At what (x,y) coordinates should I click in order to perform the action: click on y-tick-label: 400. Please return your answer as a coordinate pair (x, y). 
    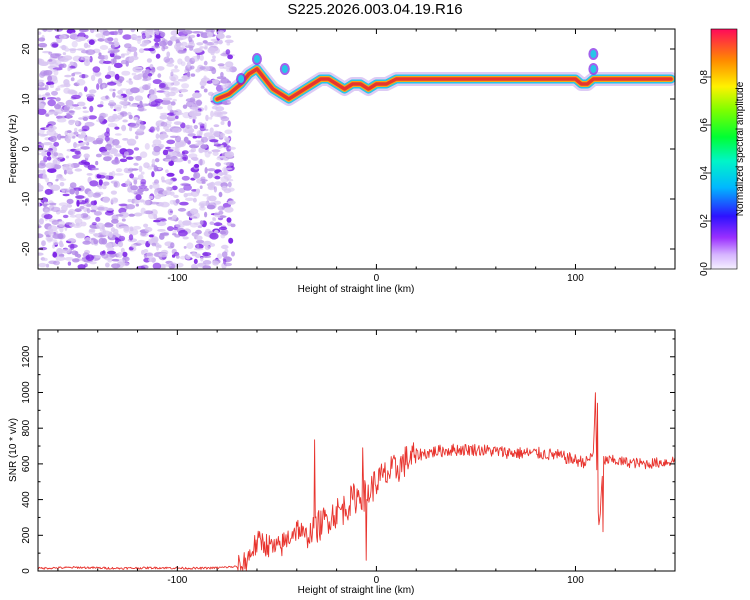
    Looking at the image, I should click on (26, 499).